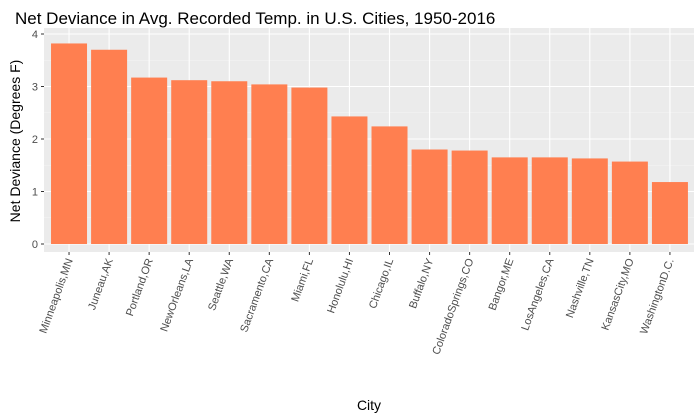 This screenshot has height=420, width=700. I want to click on y-axis: 0 1 2 3 4, so click(38, 140).